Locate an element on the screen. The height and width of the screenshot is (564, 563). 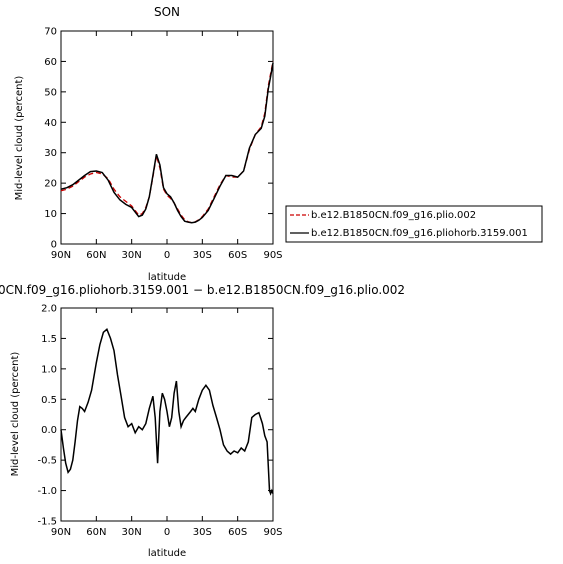
y-tick-label: 60 is located at coordinates (50, 62).